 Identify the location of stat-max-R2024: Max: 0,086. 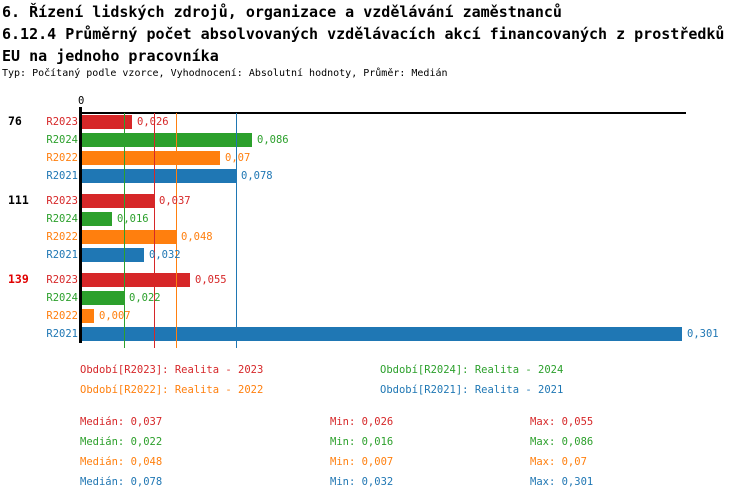
(562, 442).